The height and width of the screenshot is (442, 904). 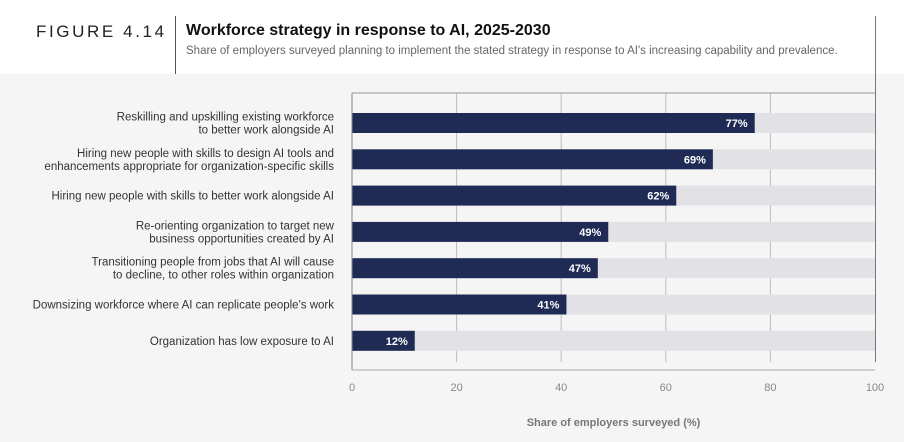 What do you see at coordinates (658, 197) in the screenshot?
I see `data-label: 62%` at bounding box center [658, 197].